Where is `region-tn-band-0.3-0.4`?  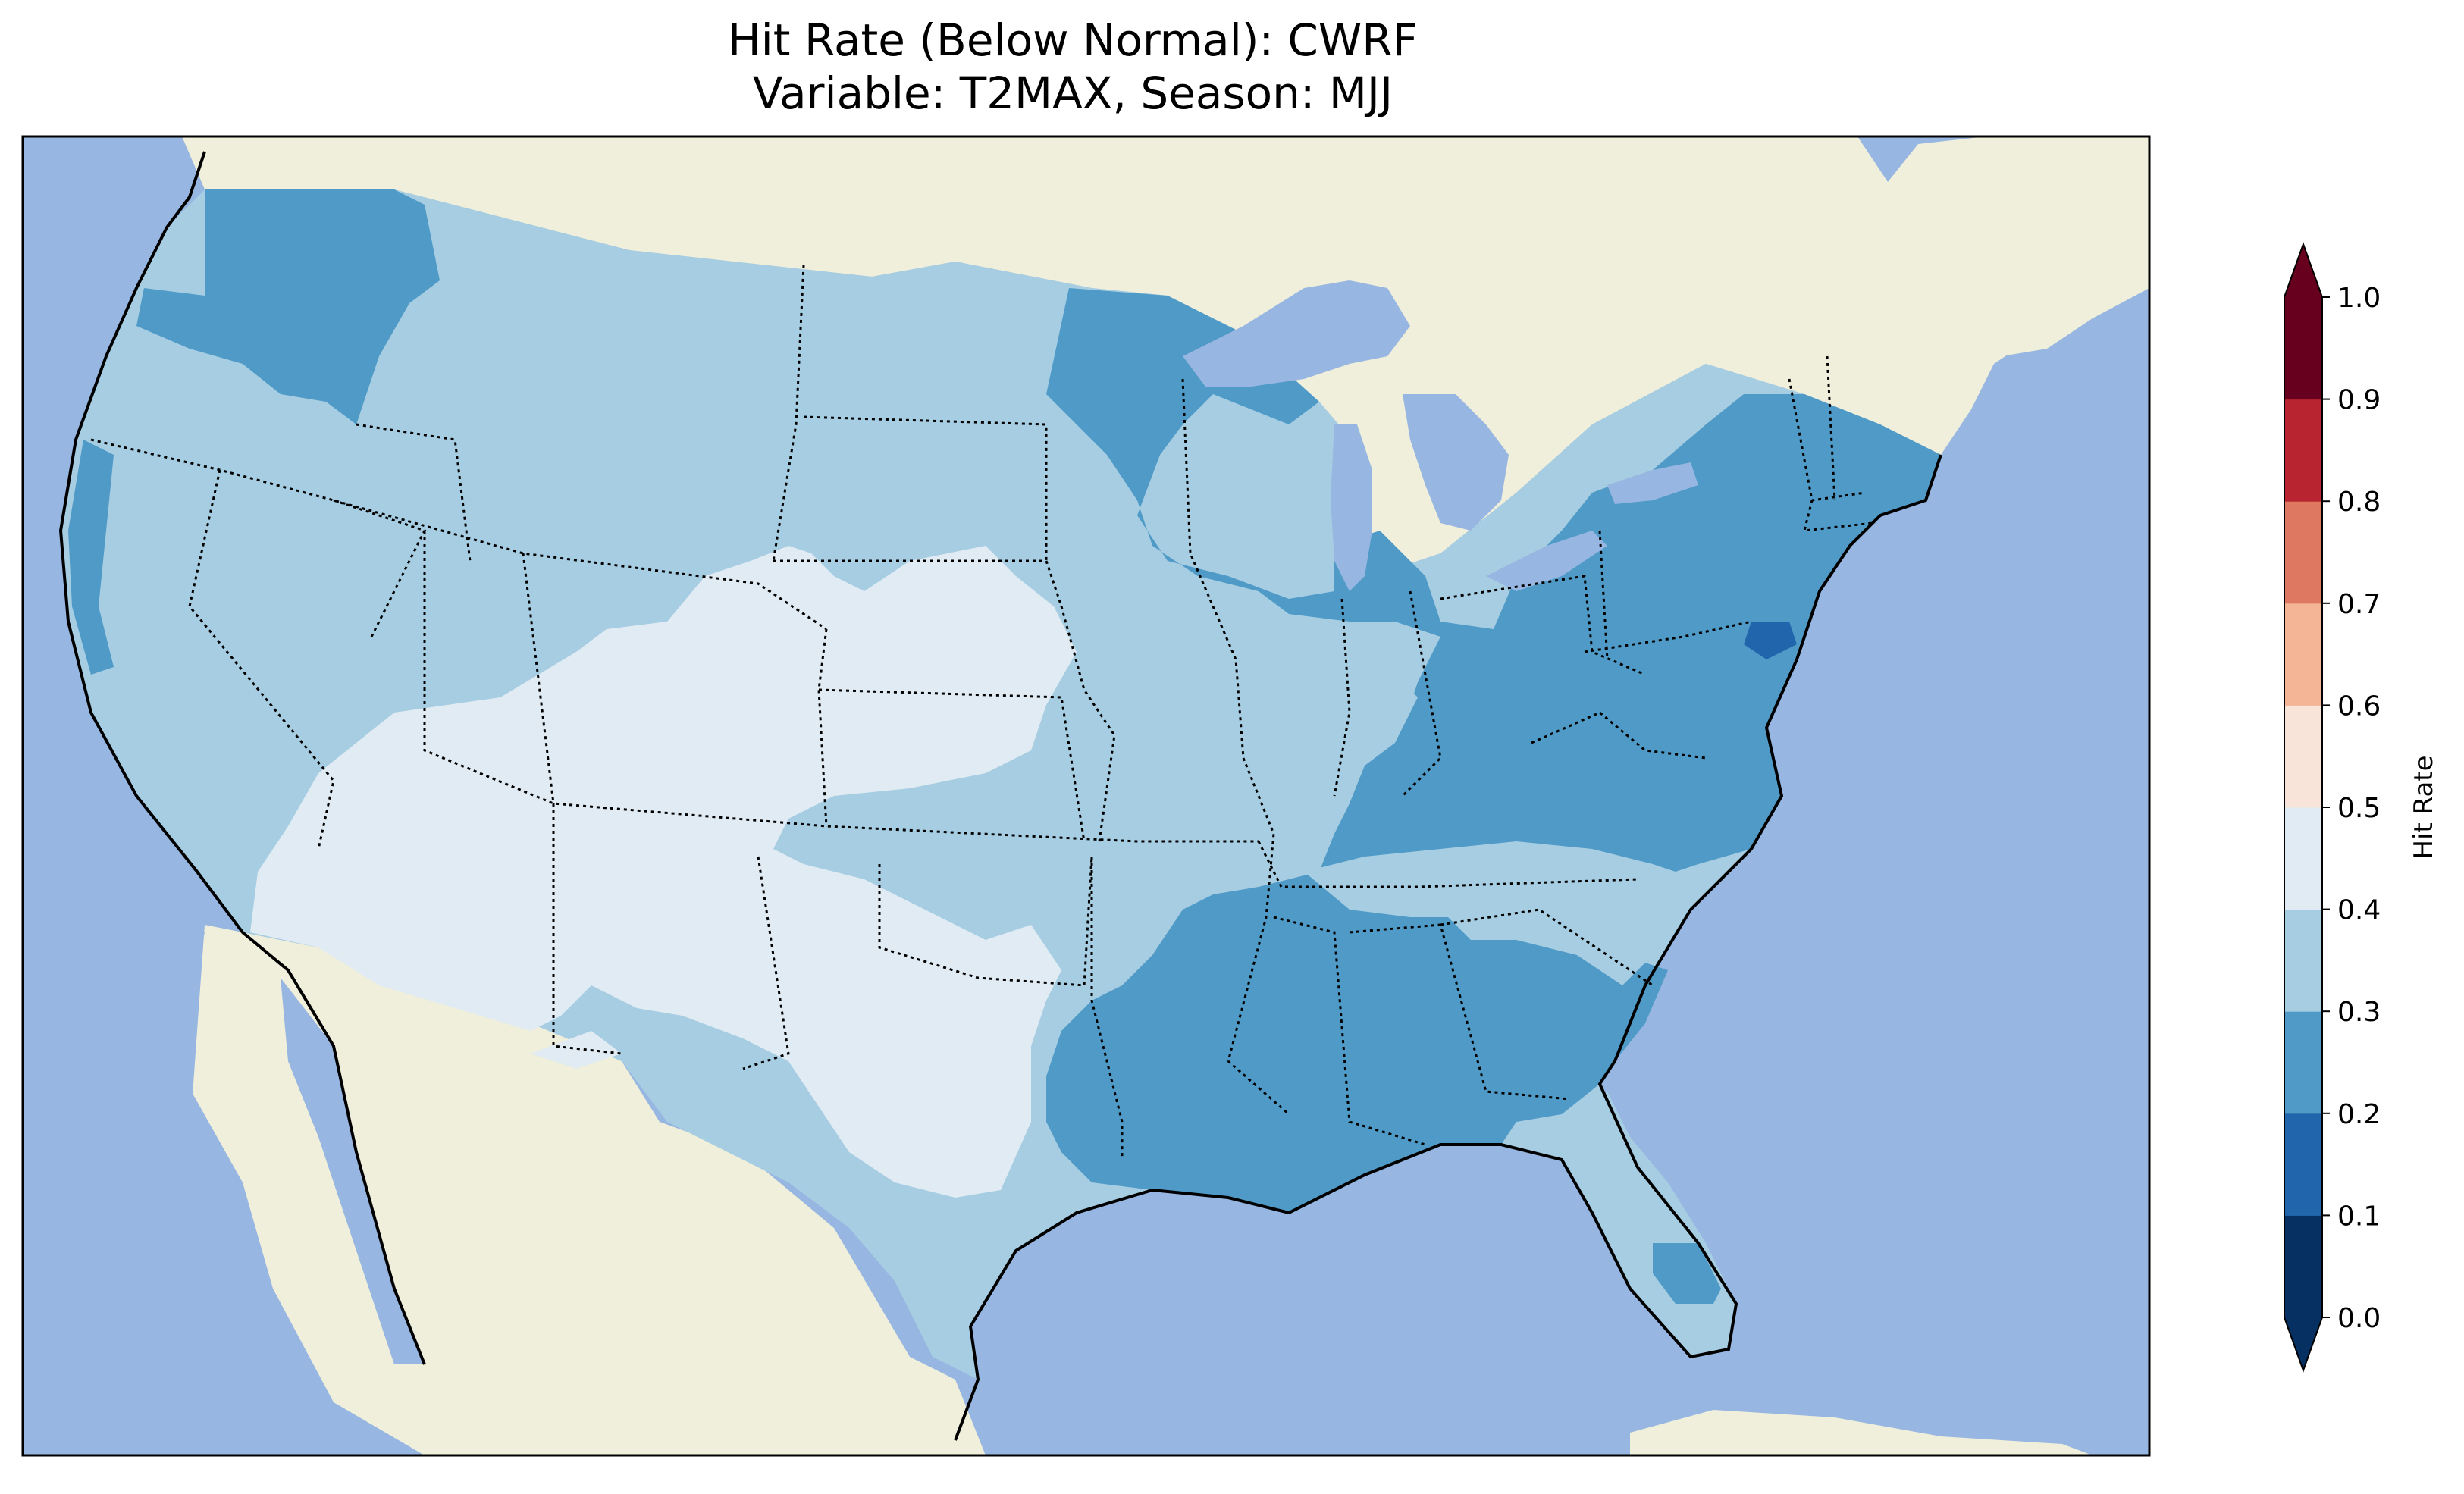
region-tn-band-0.3-0.4 is located at coordinates (1501, 879).